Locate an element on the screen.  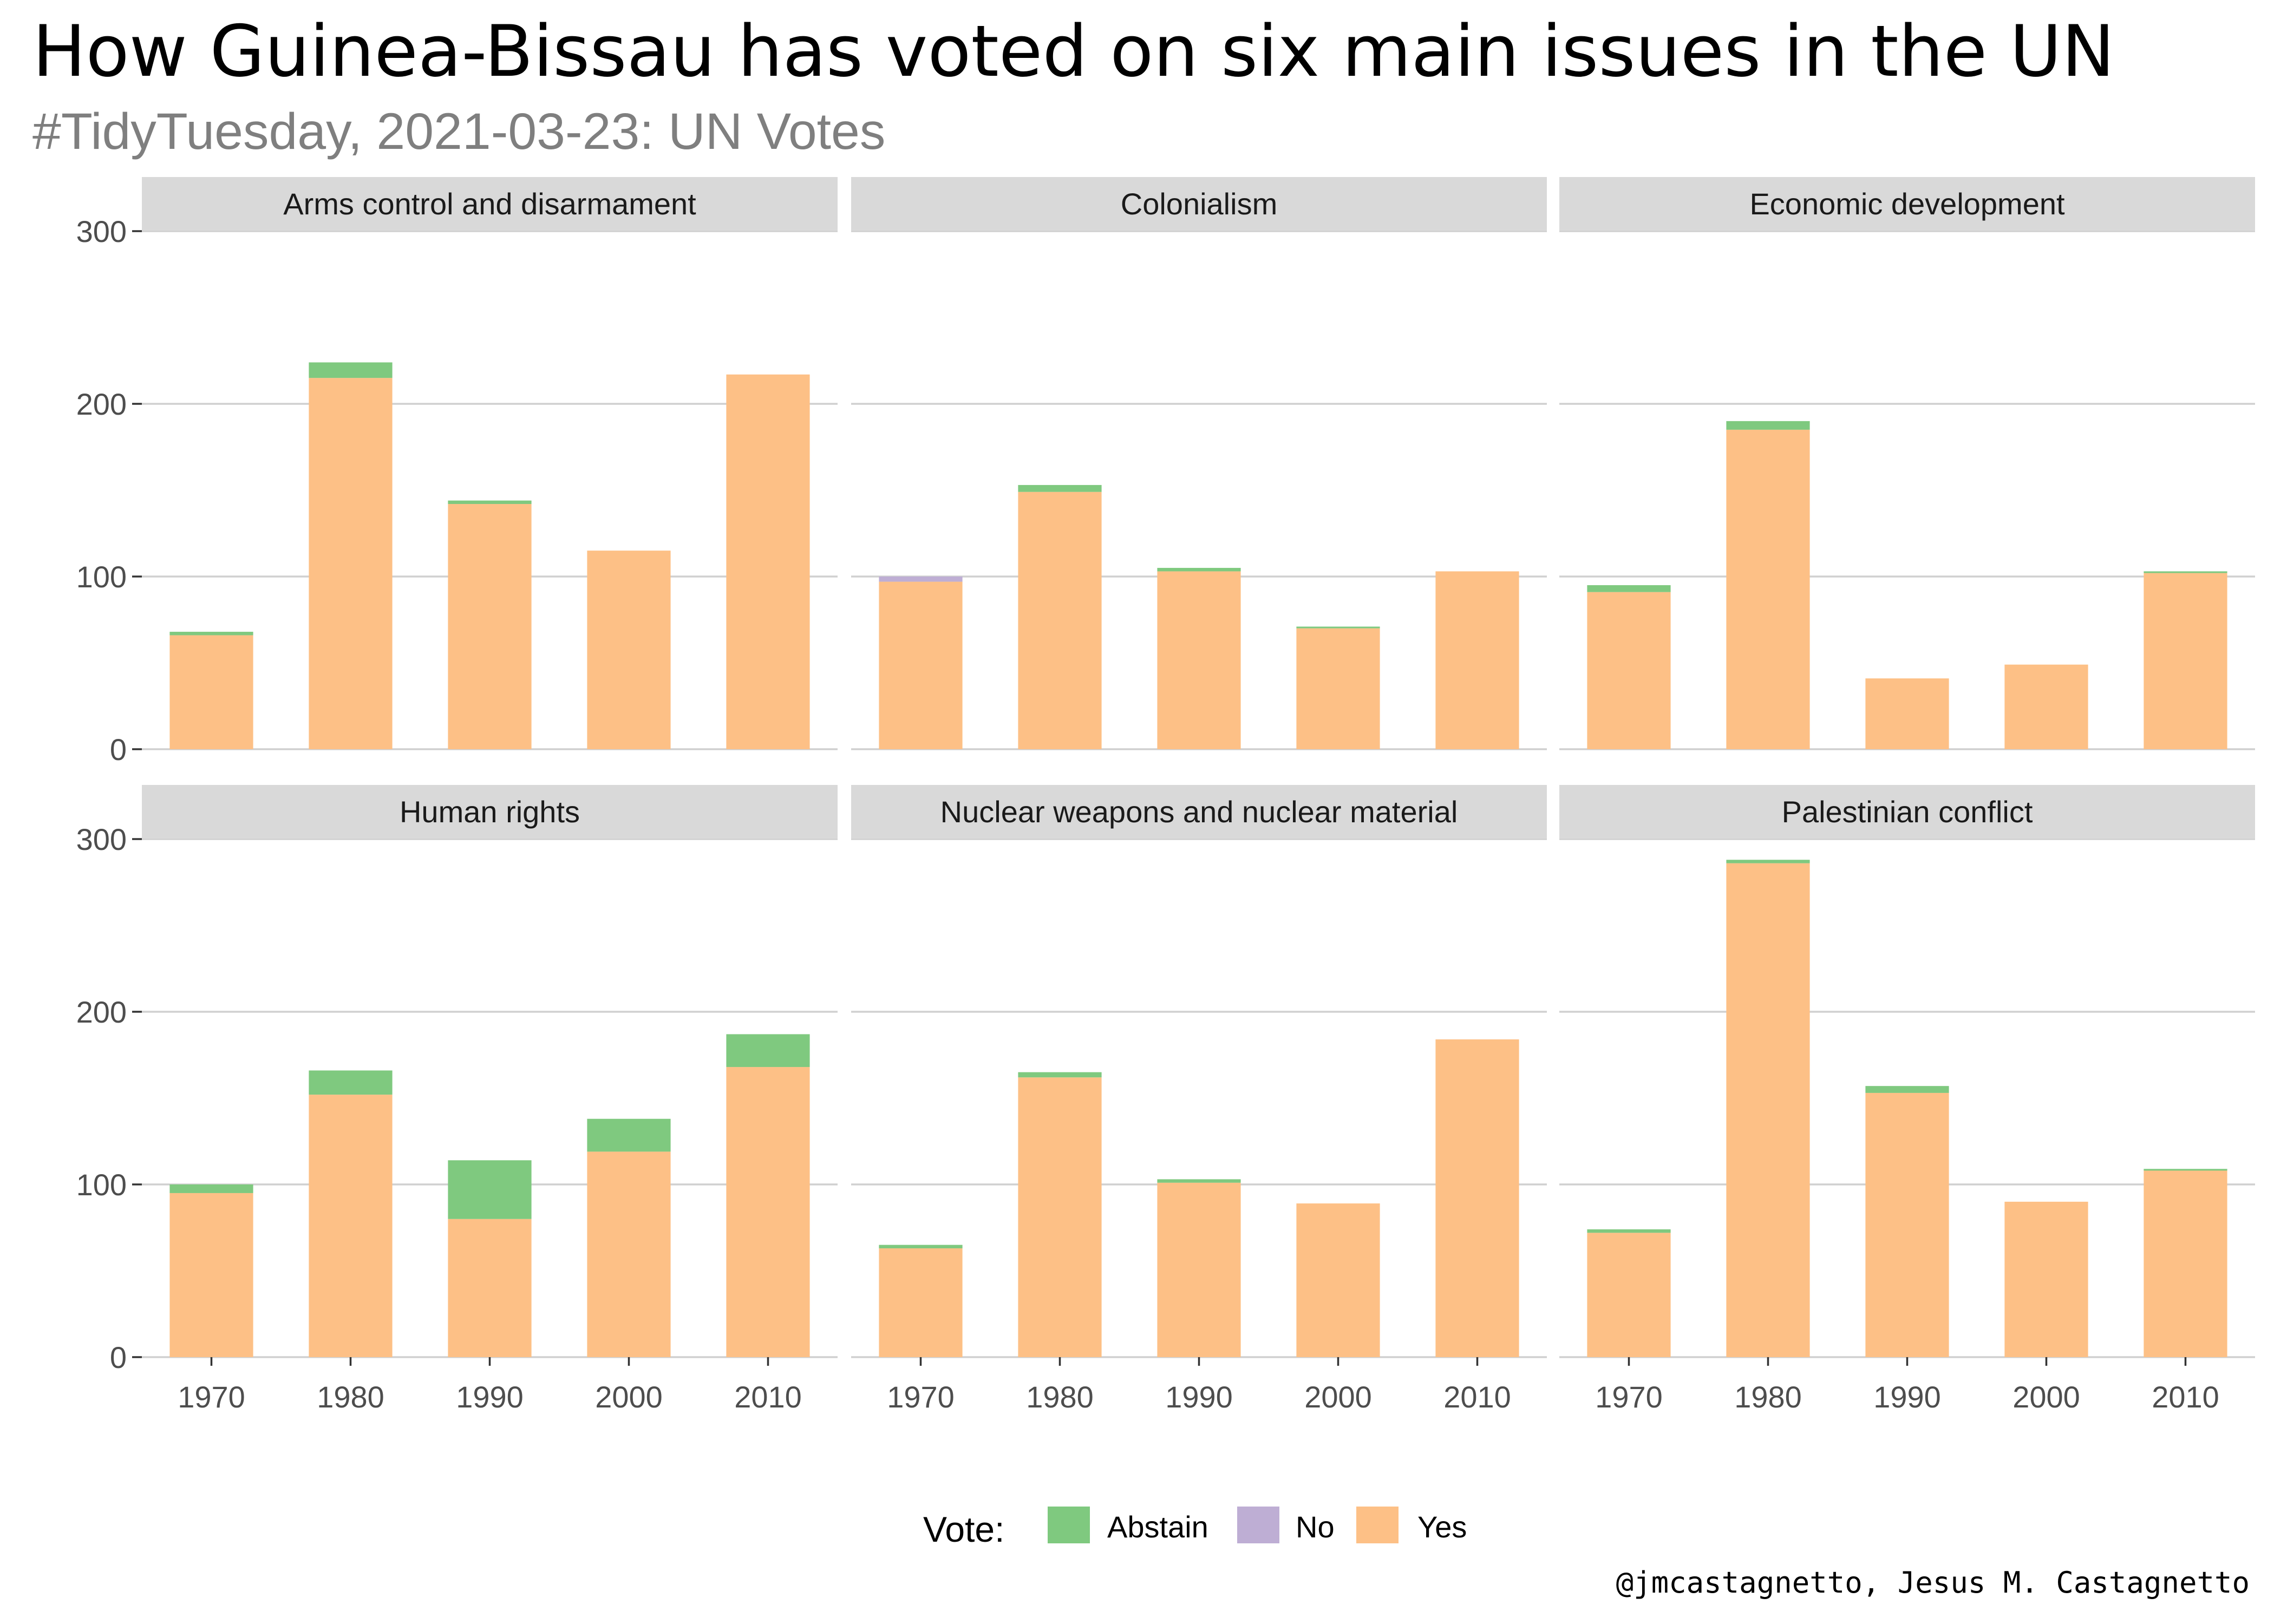
facet-title: Arms control and disarmament is located at coordinates (490, 204).